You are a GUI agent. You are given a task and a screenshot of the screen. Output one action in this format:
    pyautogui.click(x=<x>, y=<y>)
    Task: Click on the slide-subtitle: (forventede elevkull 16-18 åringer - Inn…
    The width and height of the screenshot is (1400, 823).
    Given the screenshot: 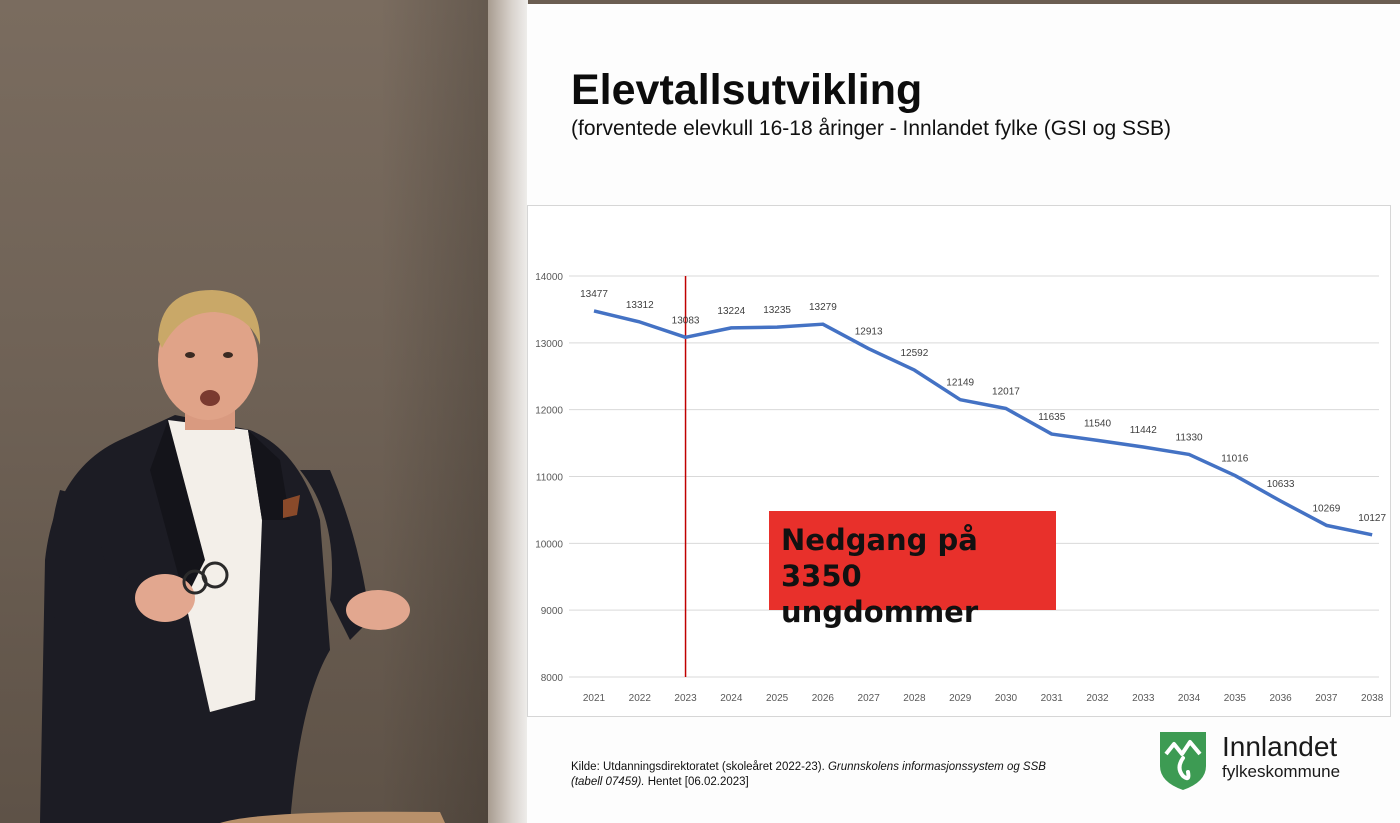 What is the action you would take?
    pyautogui.click(x=871, y=128)
    